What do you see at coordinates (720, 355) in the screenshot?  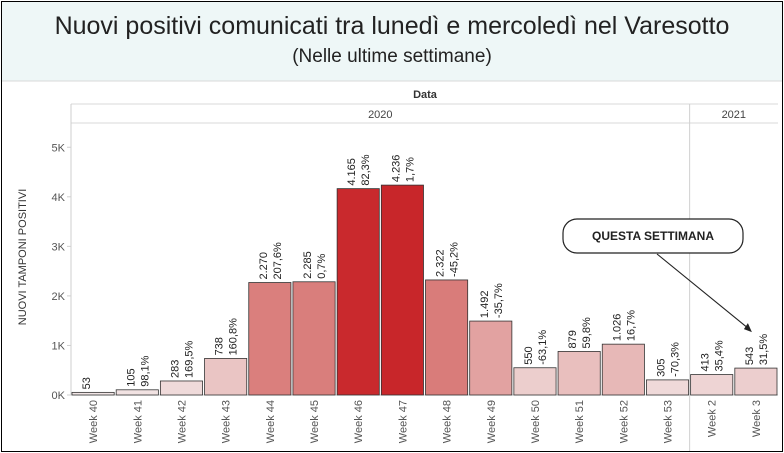 I see `pct-change-label: 35,4%` at bounding box center [720, 355].